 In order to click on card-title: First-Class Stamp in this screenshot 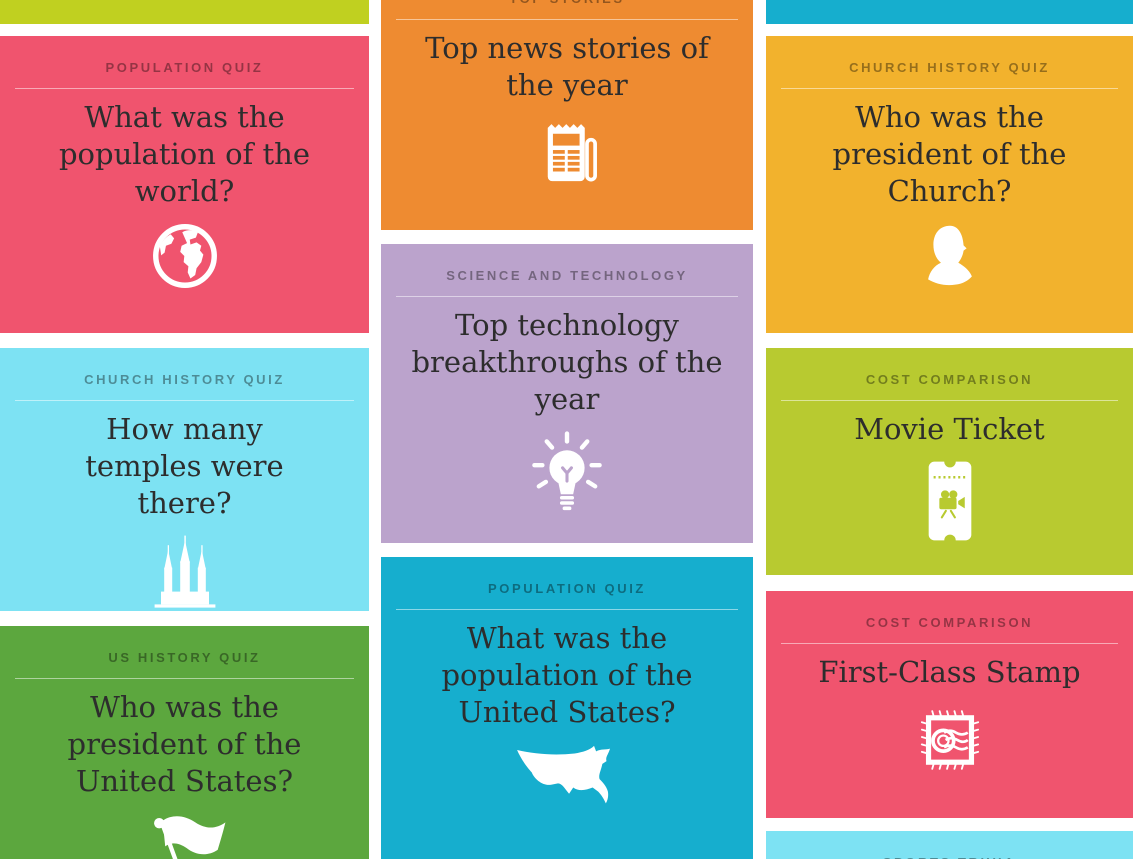, I will do `click(949, 672)`.